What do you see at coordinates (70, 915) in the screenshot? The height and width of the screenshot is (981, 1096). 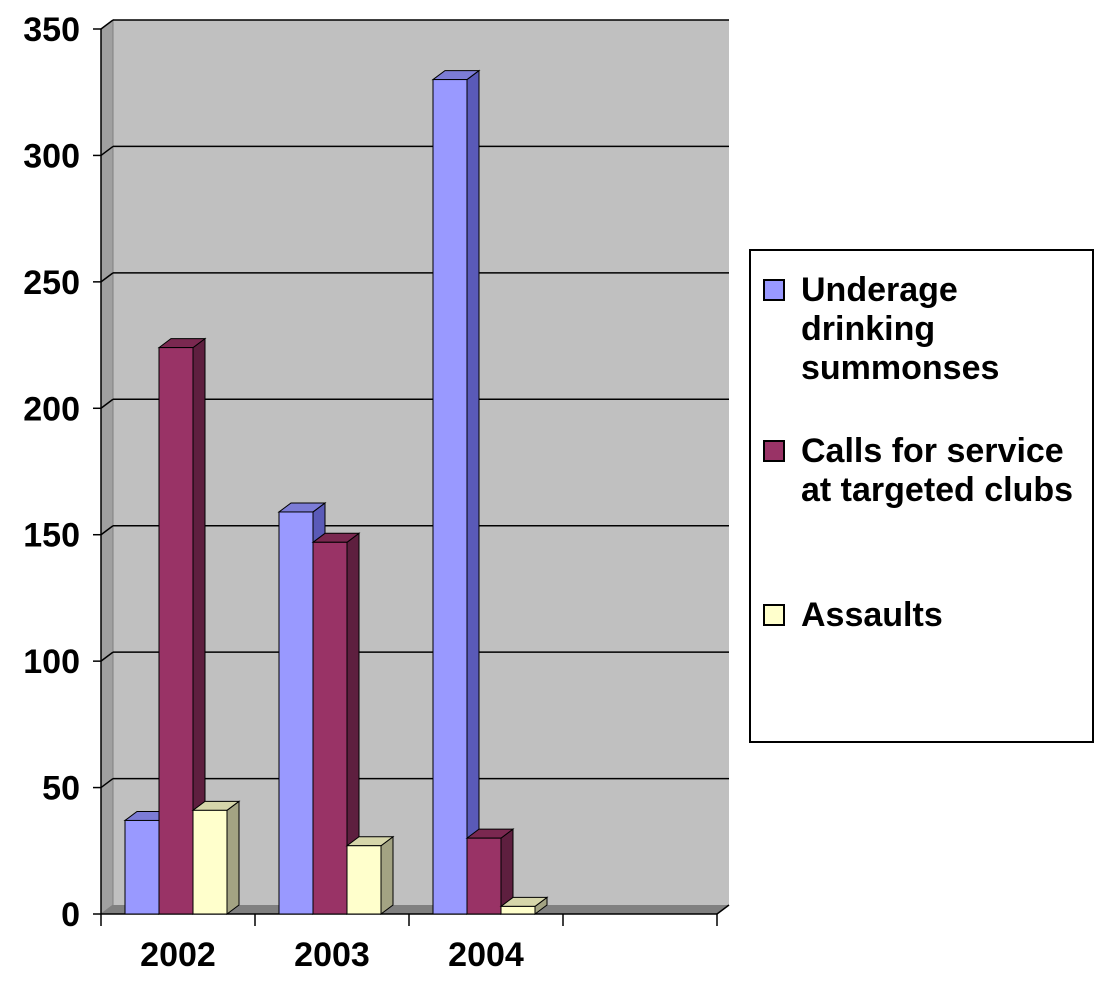 I see `y-tick-label: 0` at bounding box center [70, 915].